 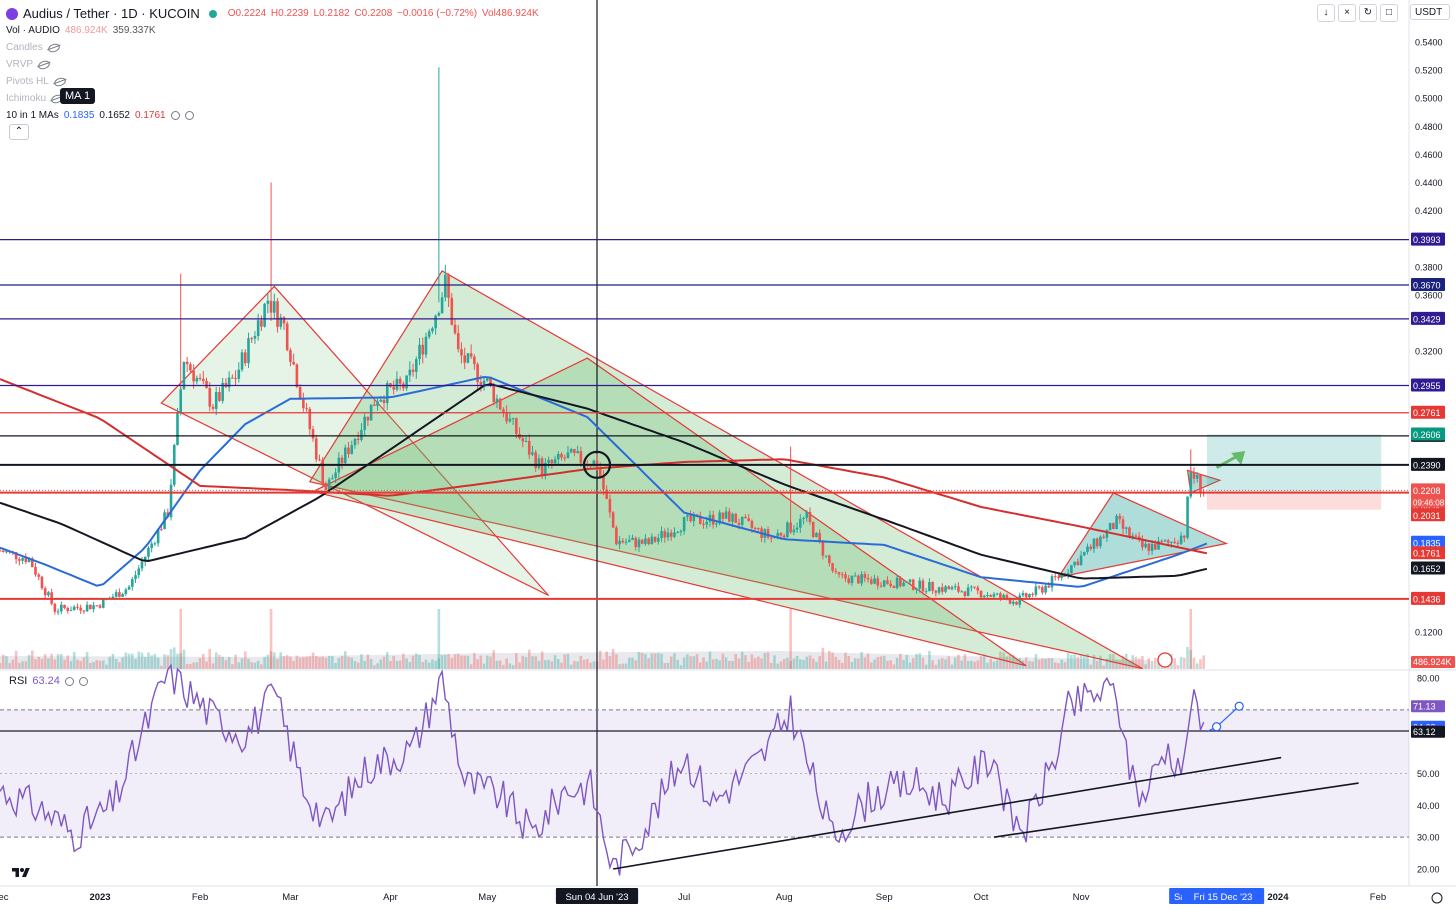 What do you see at coordinates (1347, 13) in the screenshot?
I see `collapse-icon: ×` at bounding box center [1347, 13].